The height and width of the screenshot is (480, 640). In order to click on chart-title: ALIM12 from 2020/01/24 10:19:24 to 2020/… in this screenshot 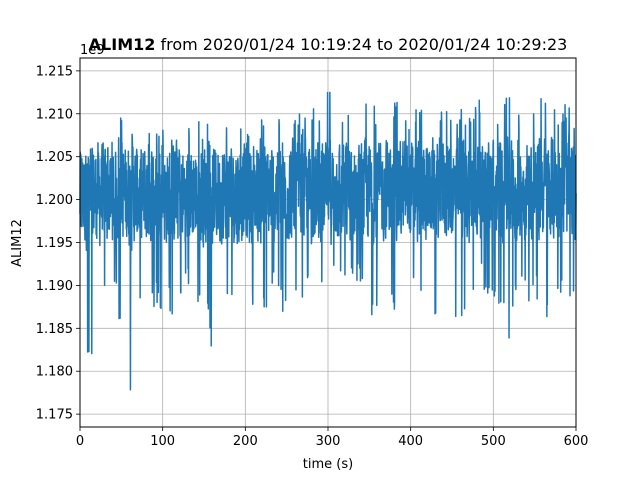, I will do `click(328, 44)`.